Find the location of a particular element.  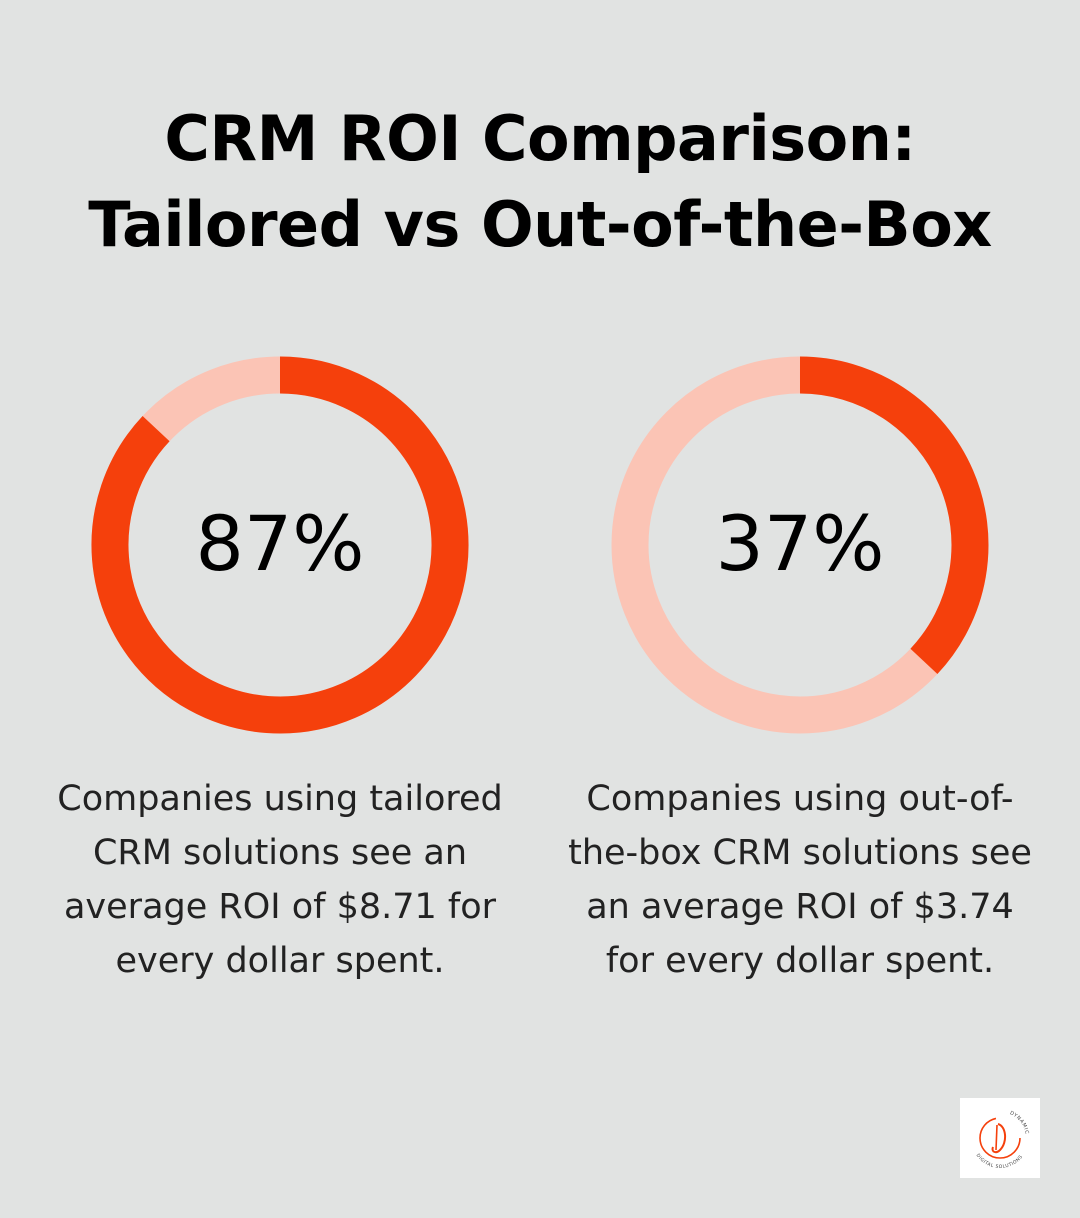

svg-text: DYNAMIC is located at coordinates (1019, 1122).